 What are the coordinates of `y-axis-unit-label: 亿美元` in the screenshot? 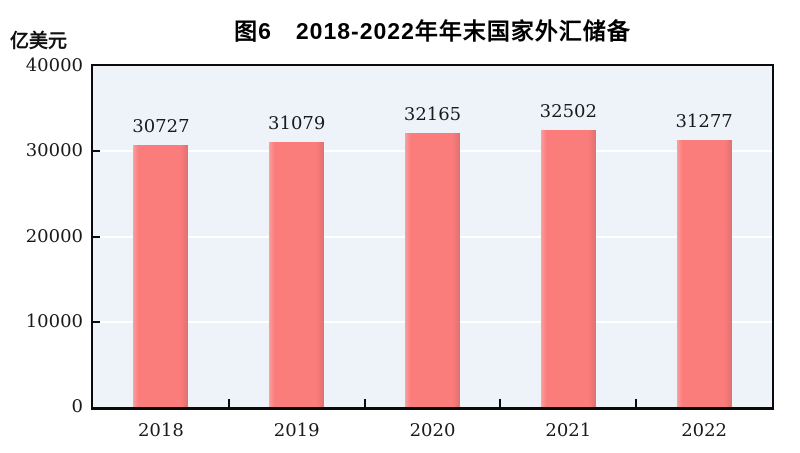 It's located at (39, 41).